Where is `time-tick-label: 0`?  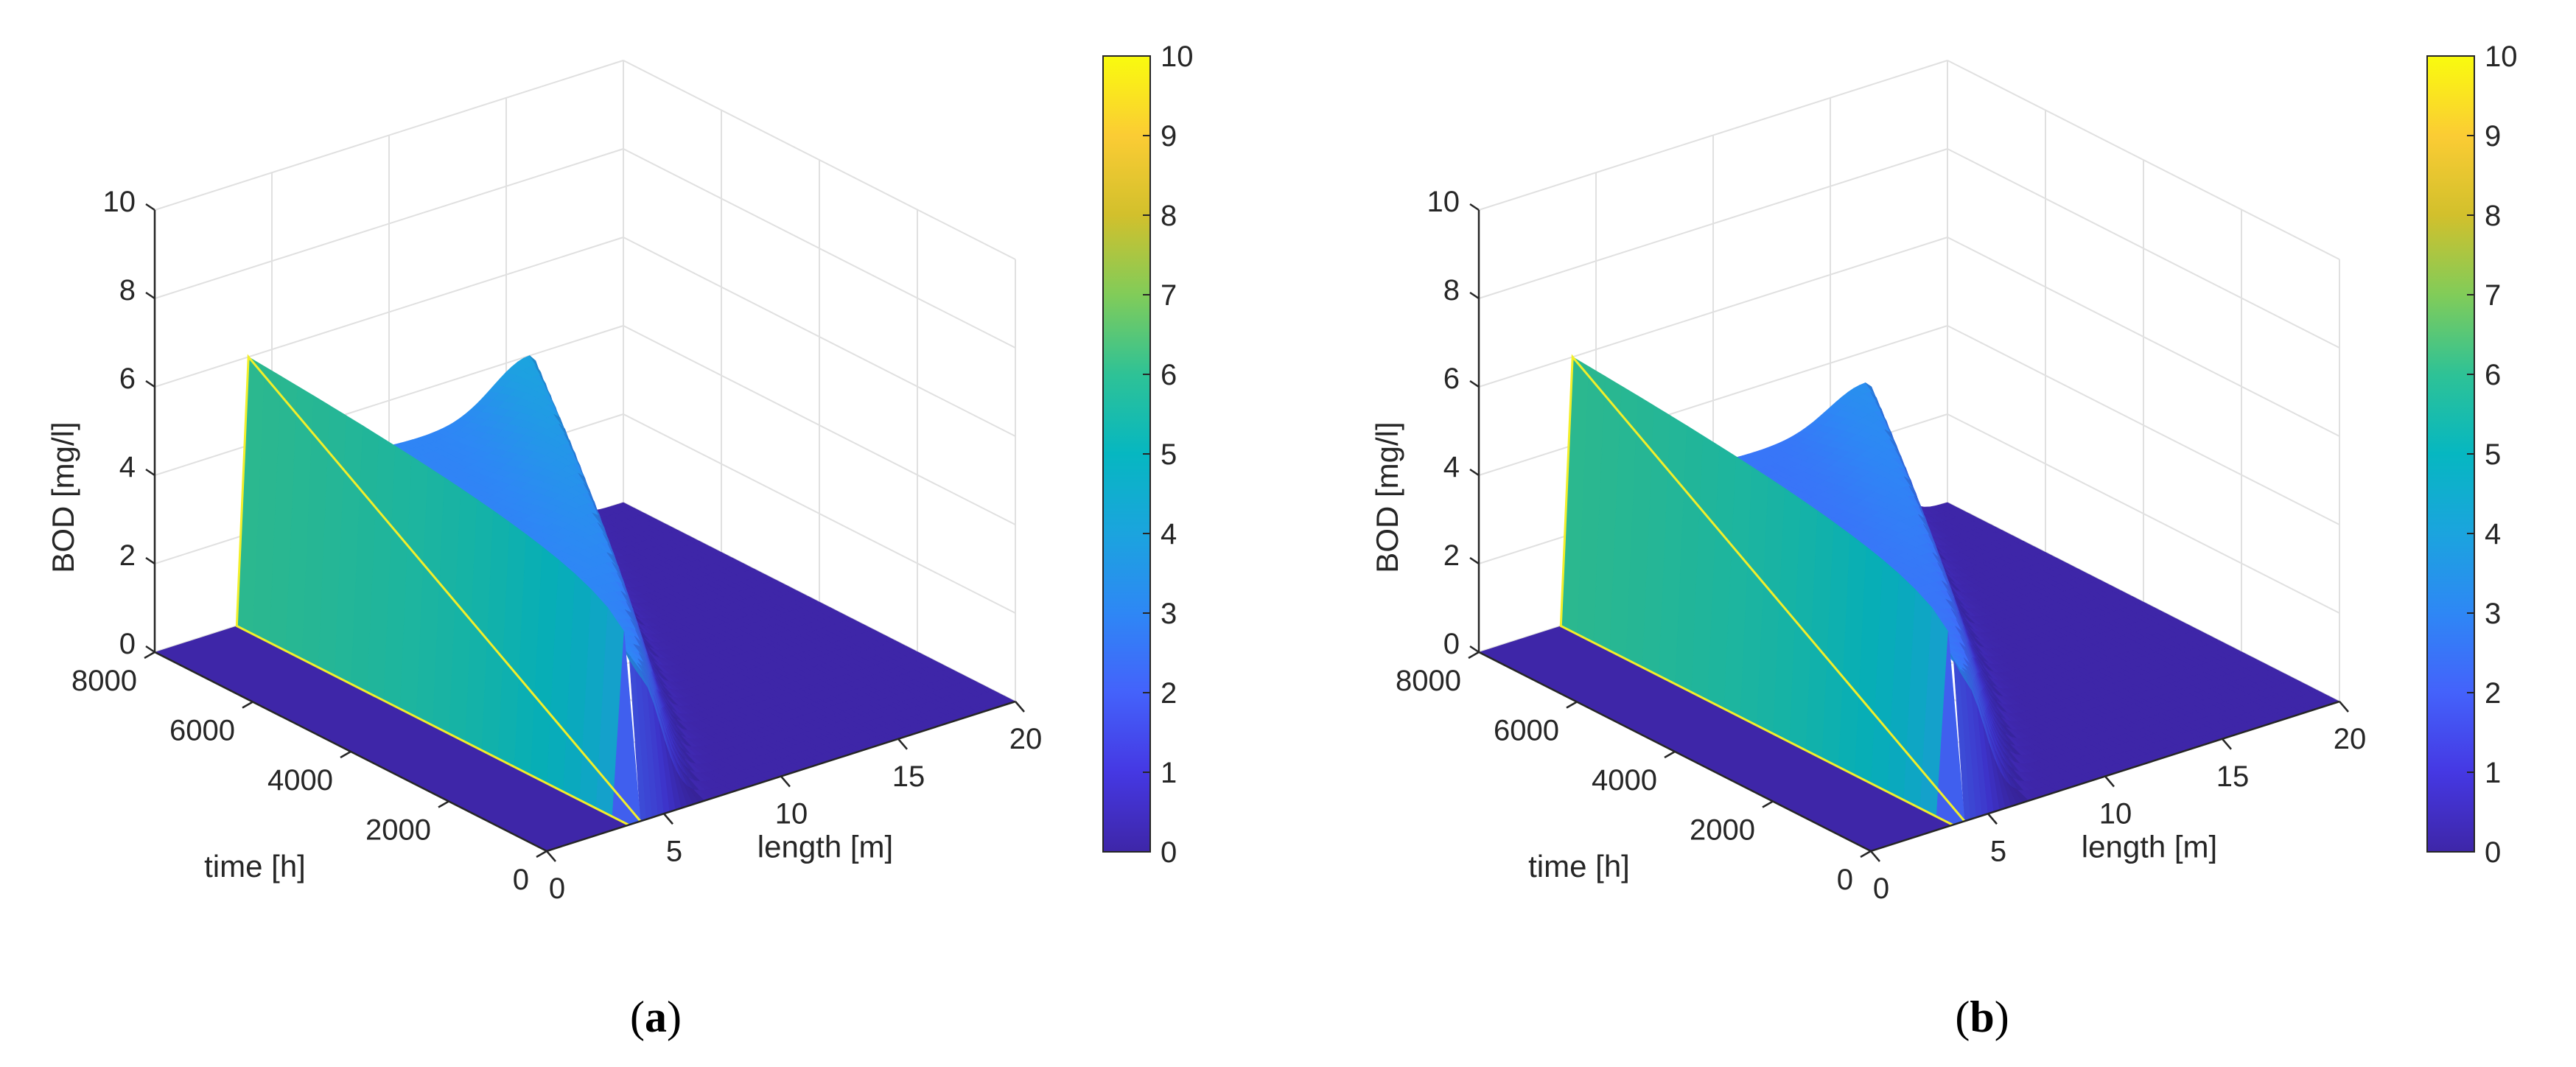
time-tick-label: 0 is located at coordinates (521, 880).